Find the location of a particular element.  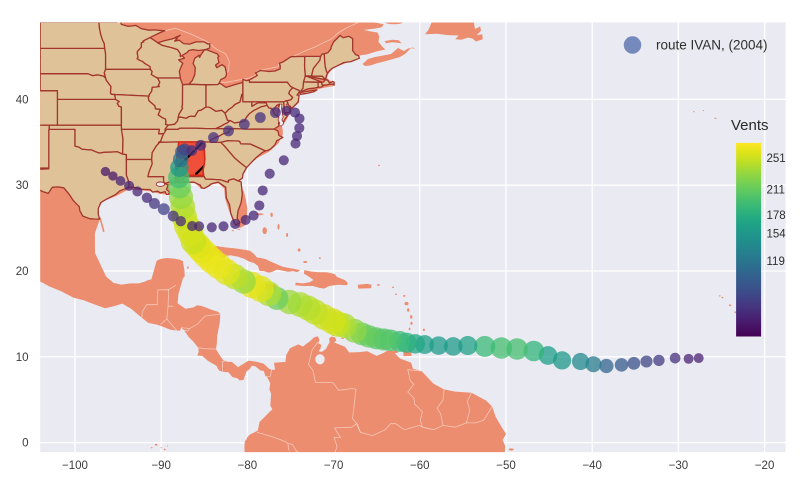

svg-text: 40 is located at coordinates (22, 100).